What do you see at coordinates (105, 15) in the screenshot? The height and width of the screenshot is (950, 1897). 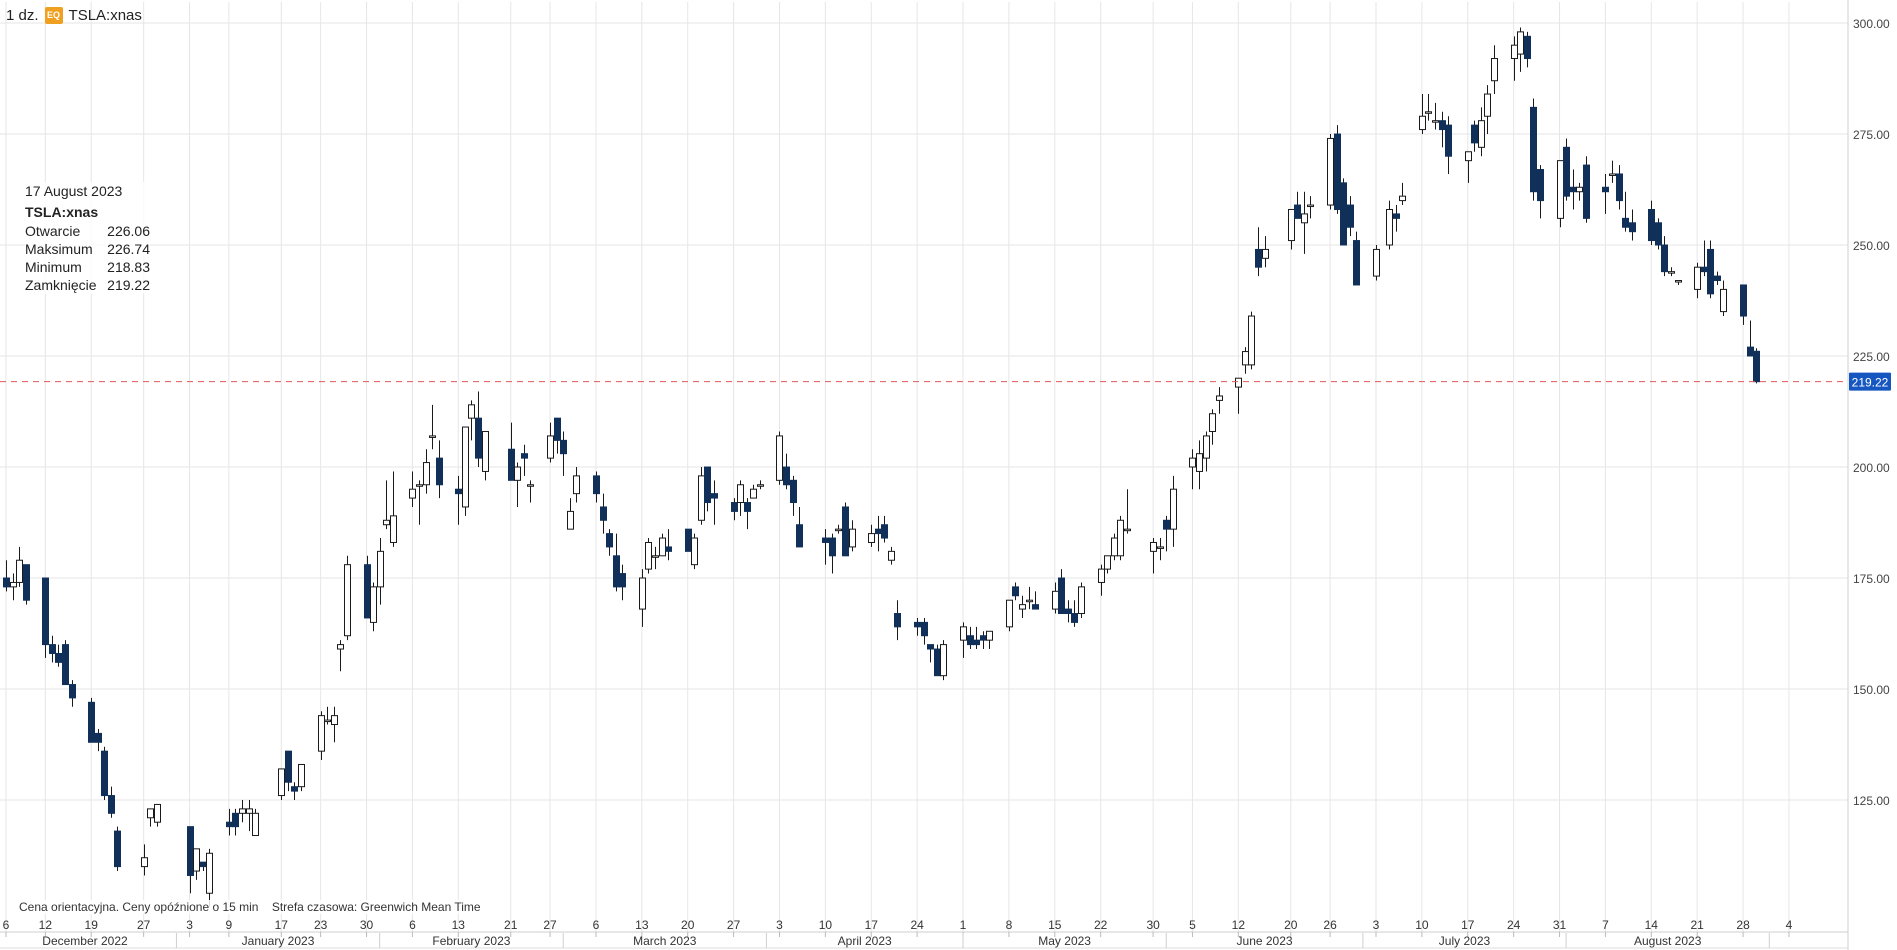 I see `symbol-label: TSLA:xnas` at bounding box center [105, 15].